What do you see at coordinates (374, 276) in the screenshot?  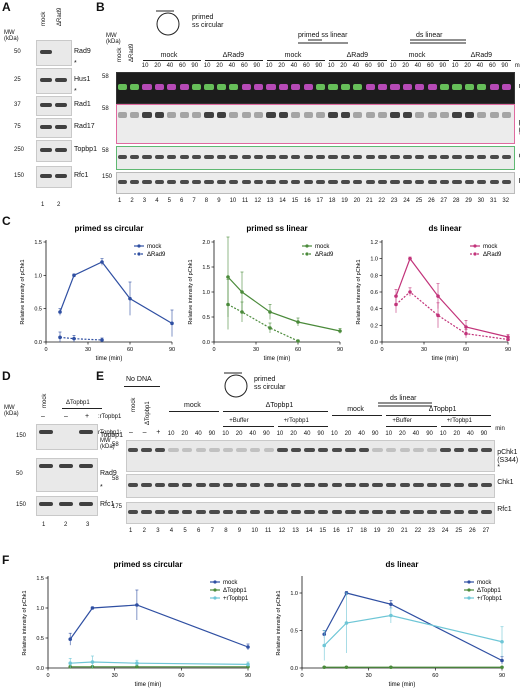 I see `y-tick-label: 0.8` at bounding box center [374, 276].